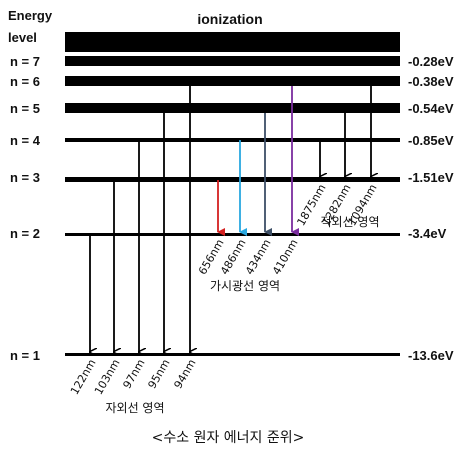 The image size is (474, 450). I want to click on level-label: n = 6, so click(25, 81).